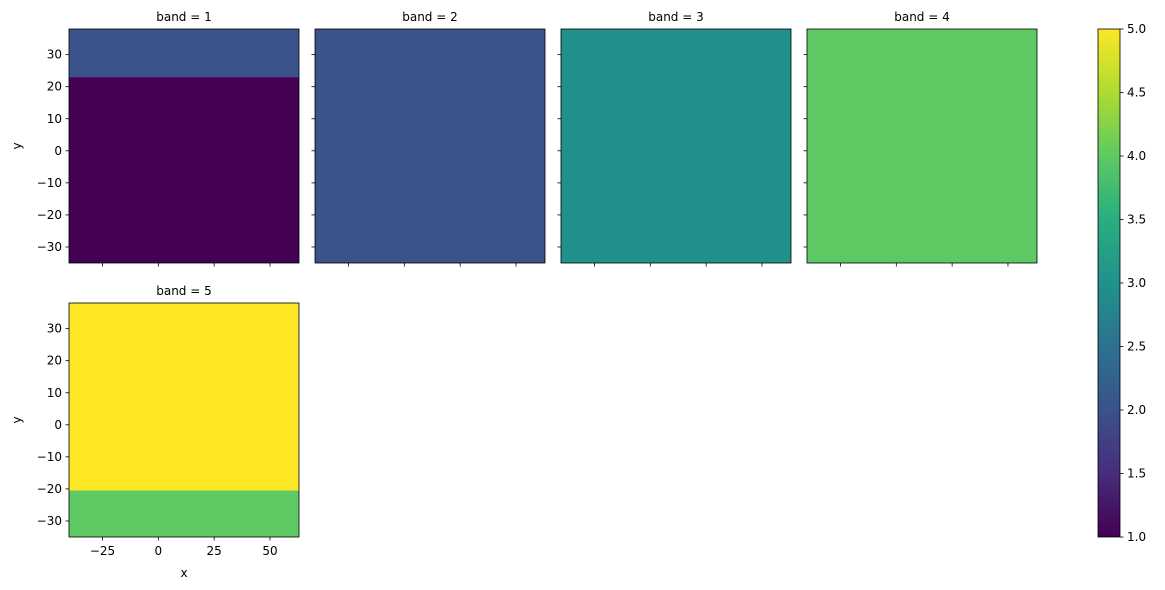 The image size is (1165, 590). I want to click on facet-panel-1: band = 1 −30 −20 −10 0 10 20 30 y, so click(155, 138).